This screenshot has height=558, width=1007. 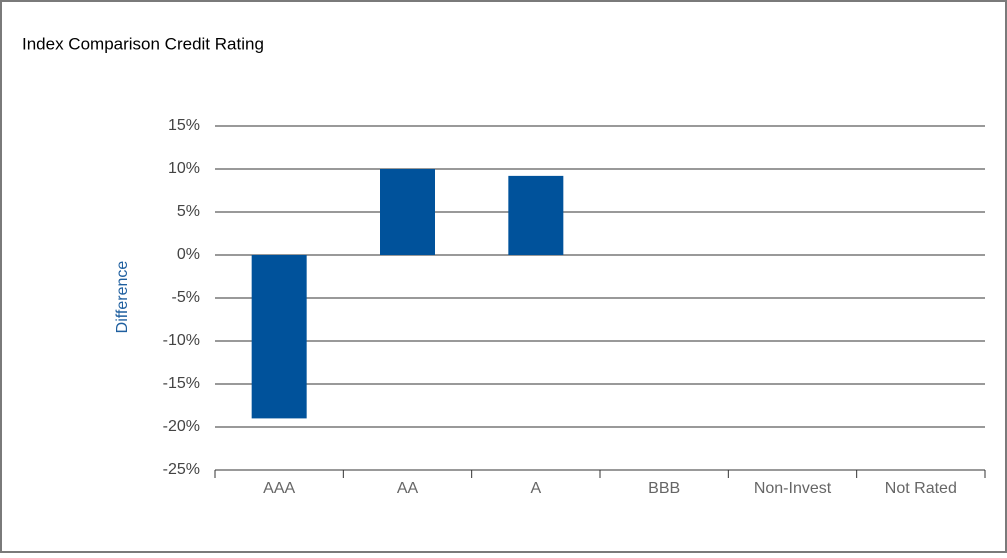 I want to click on y-tick-label: -10%, so click(x=181, y=340).